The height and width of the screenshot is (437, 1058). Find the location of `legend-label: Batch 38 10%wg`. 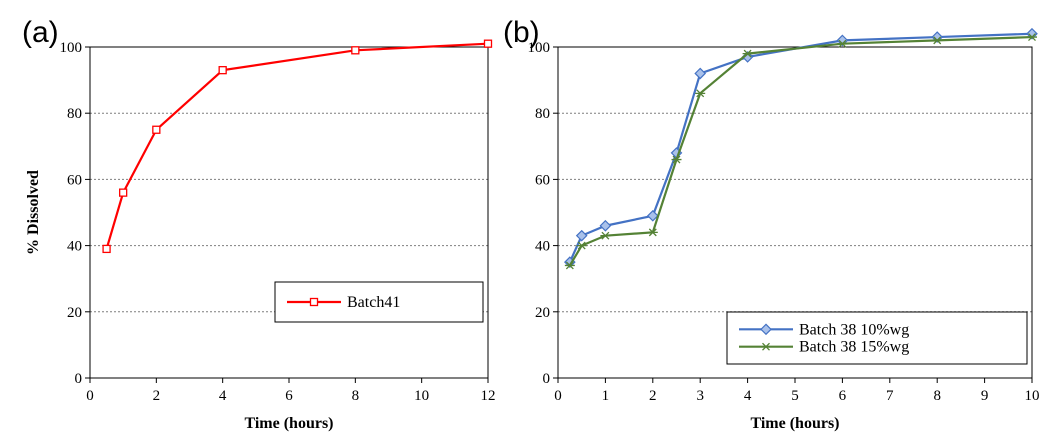

legend-label: Batch 38 10%wg is located at coordinates (854, 329).